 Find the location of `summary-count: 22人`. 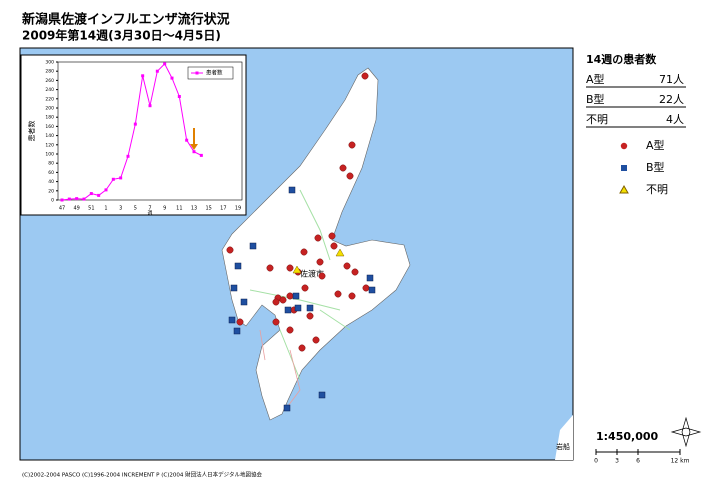

summary-count: 22人 is located at coordinates (671, 99).